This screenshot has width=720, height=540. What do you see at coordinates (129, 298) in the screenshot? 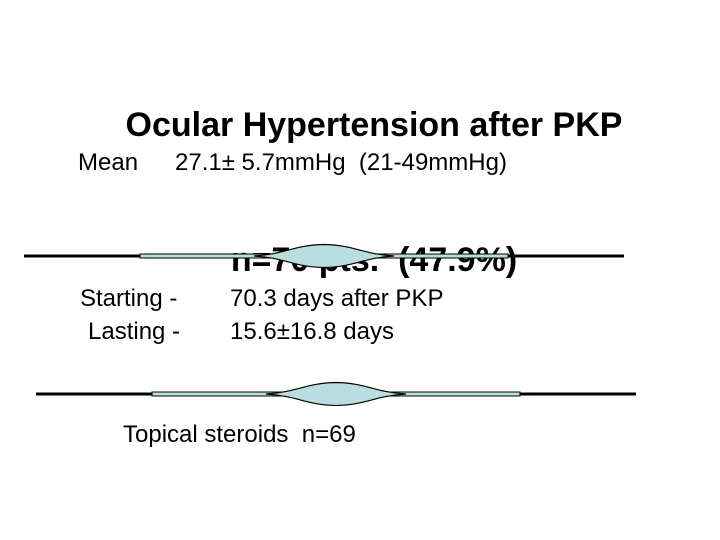
I see `starting-label: Starting -` at bounding box center [129, 298].